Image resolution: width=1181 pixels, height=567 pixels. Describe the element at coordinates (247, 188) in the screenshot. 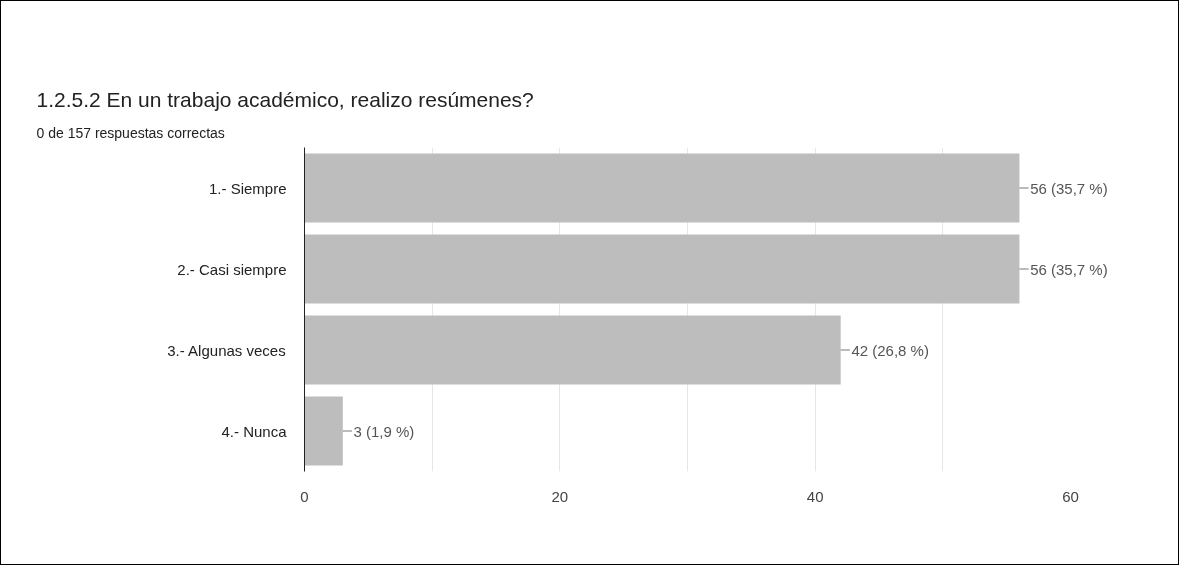

I see `y-tick-label: 1.- Siempre` at that location.